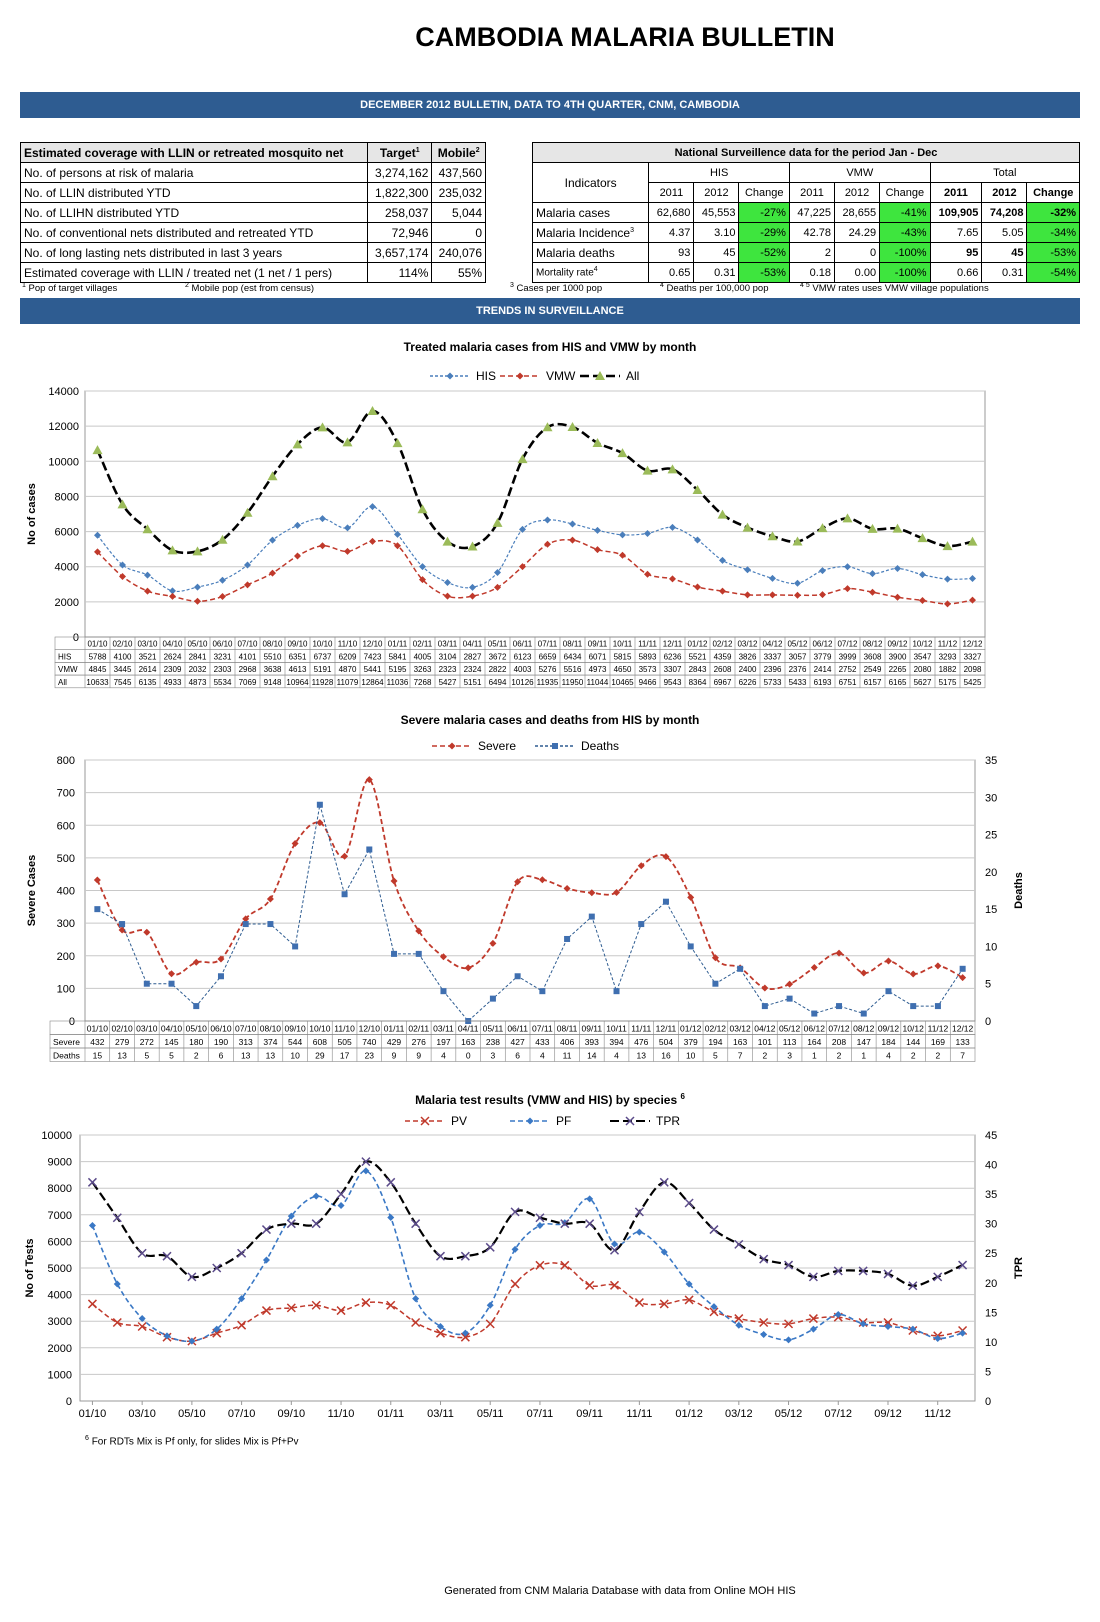  What do you see at coordinates (242, 1414) in the screenshot?
I see `chart3-xtick: 07/10` at bounding box center [242, 1414].